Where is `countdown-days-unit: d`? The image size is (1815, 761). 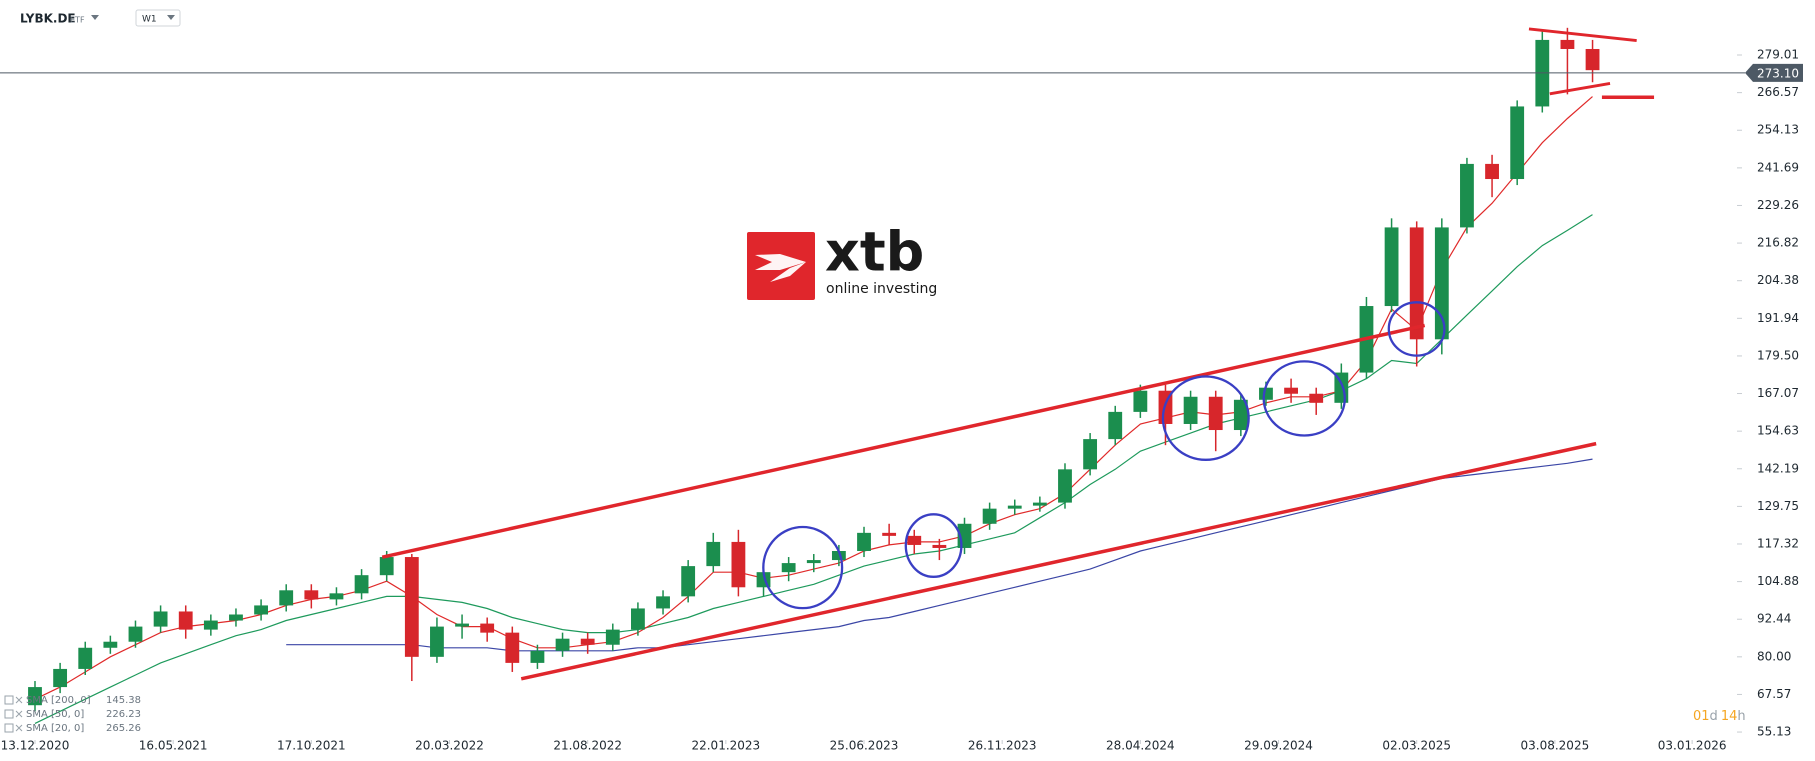 countdown-days-unit: d is located at coordinates (1714, 716).